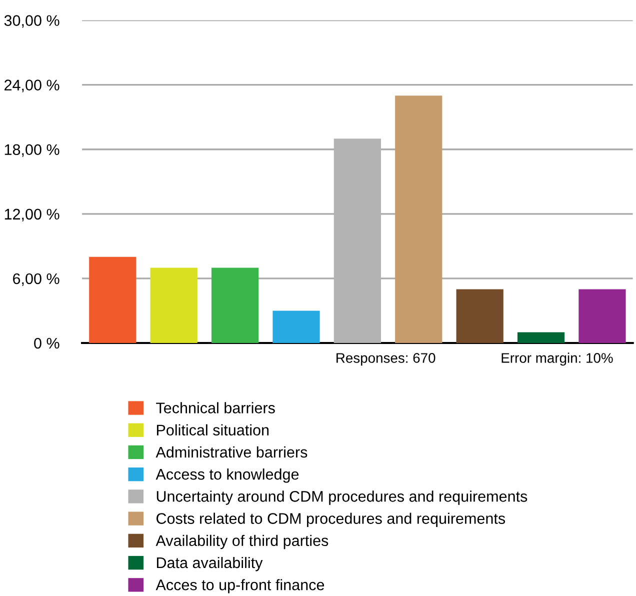  Describe the element at coordinates (212, 430) in the screenshot. I see `legend-label: Political situation` at that location.